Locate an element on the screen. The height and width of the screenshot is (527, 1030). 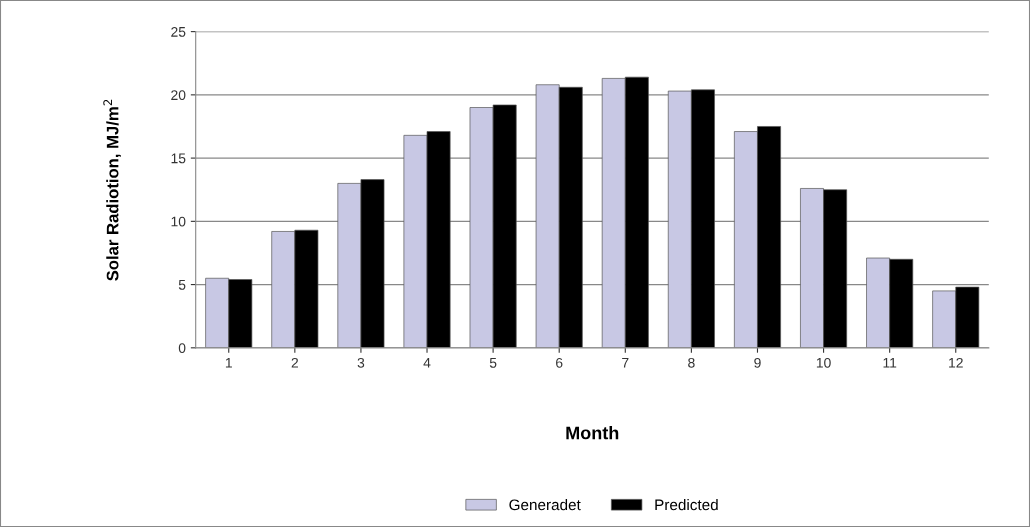
y-tick-label: 5 is located at coordinates (182, 285).